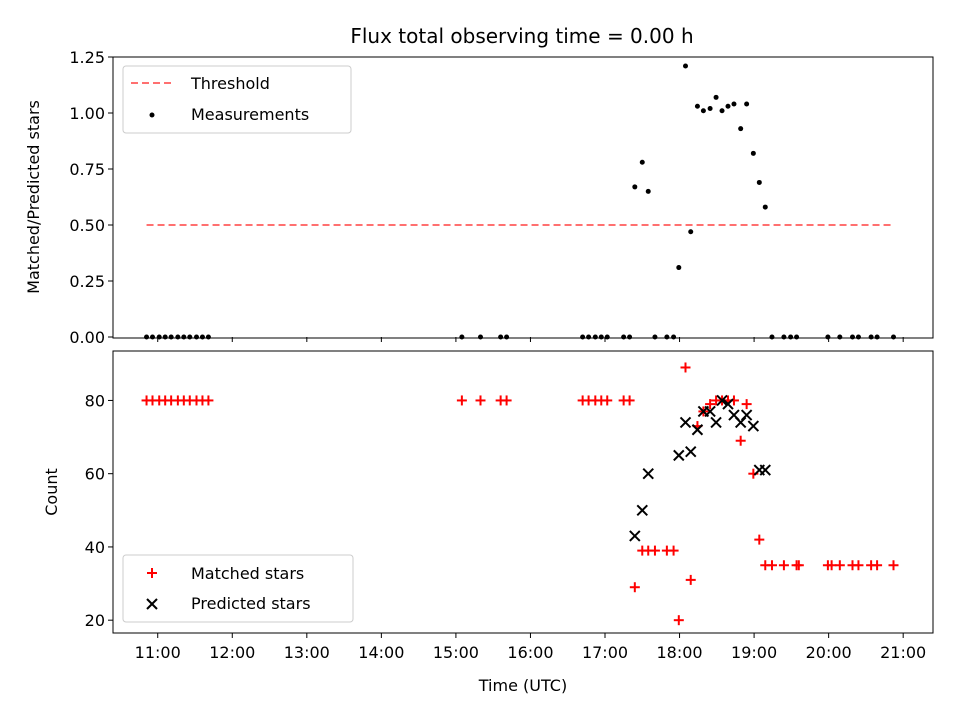 This screenshot has width=960, height=720. Describe the element at coordinates (95, 547) in the screenshot. I see `bottom-ytick-label: 40` at that location.